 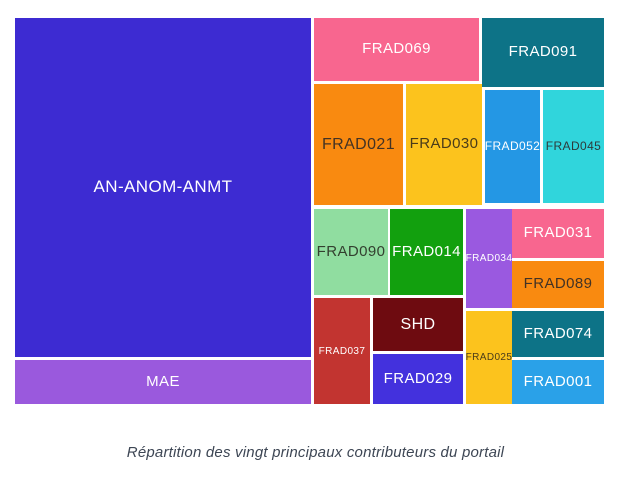 I want to click on treemap-node-label: MAE, so click(x=163, y=381).